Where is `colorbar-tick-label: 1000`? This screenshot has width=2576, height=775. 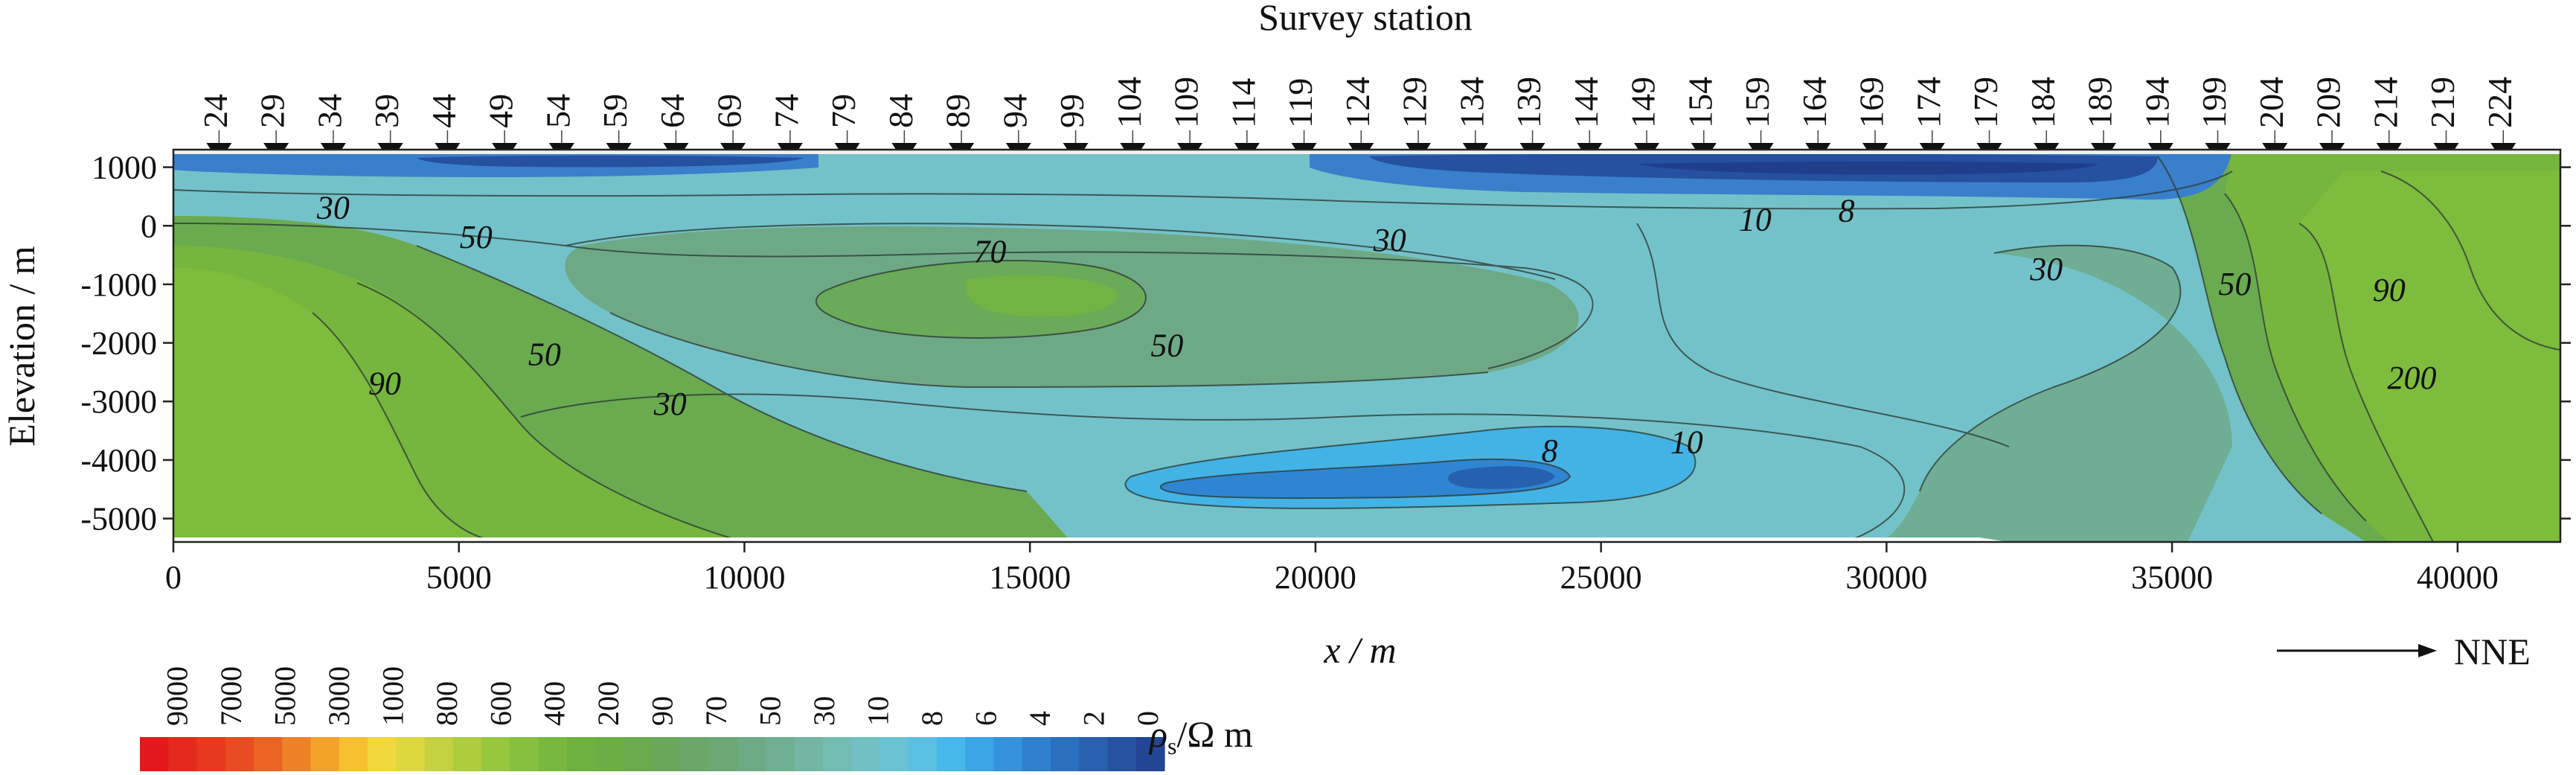 colorbar-tick-label: 1000 is located at coordinates (392, 696).